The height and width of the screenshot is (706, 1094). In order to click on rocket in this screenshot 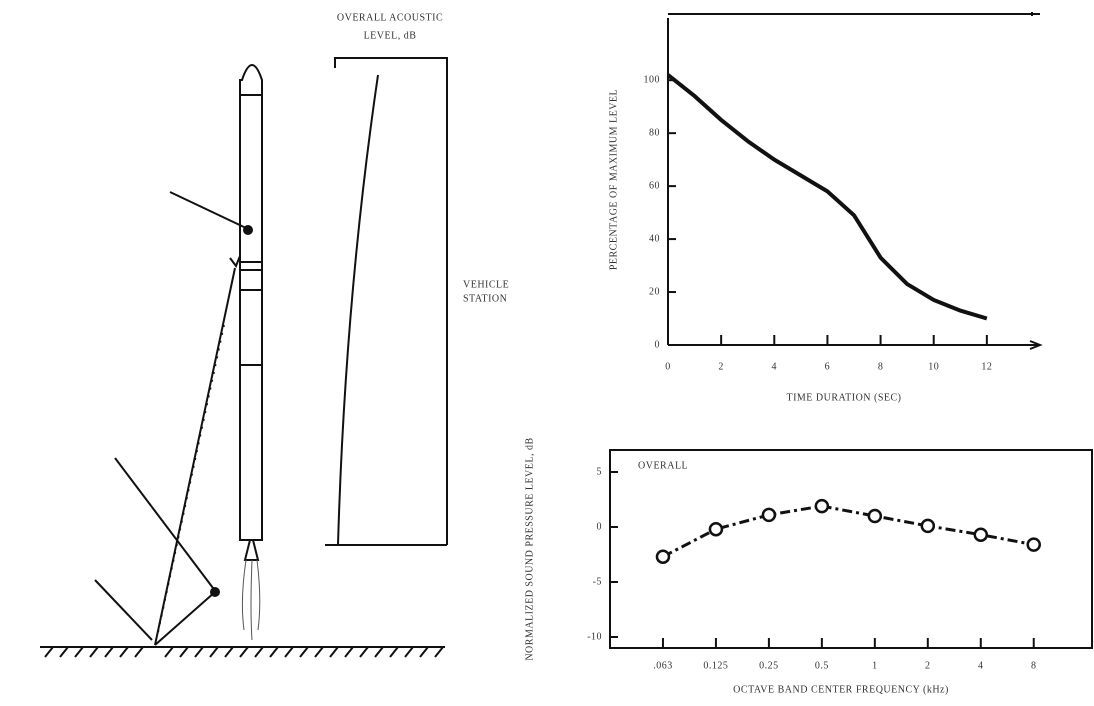, I will do `click(251, 302)`.